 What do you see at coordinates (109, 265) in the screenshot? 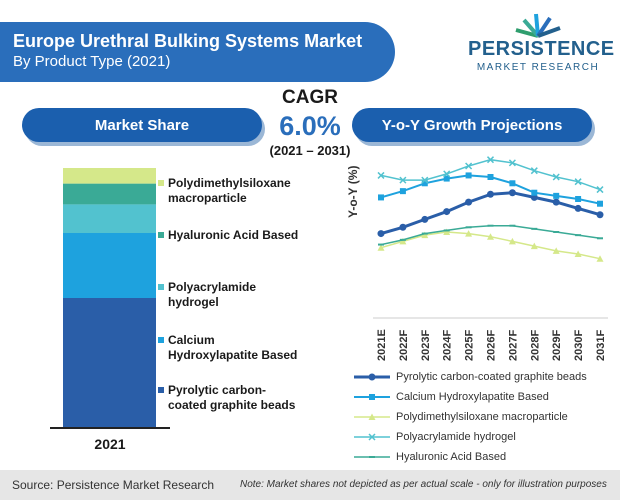
I see `bar-segment-calcium-hydroxylapatite-based` at bounding box center [109, 265].